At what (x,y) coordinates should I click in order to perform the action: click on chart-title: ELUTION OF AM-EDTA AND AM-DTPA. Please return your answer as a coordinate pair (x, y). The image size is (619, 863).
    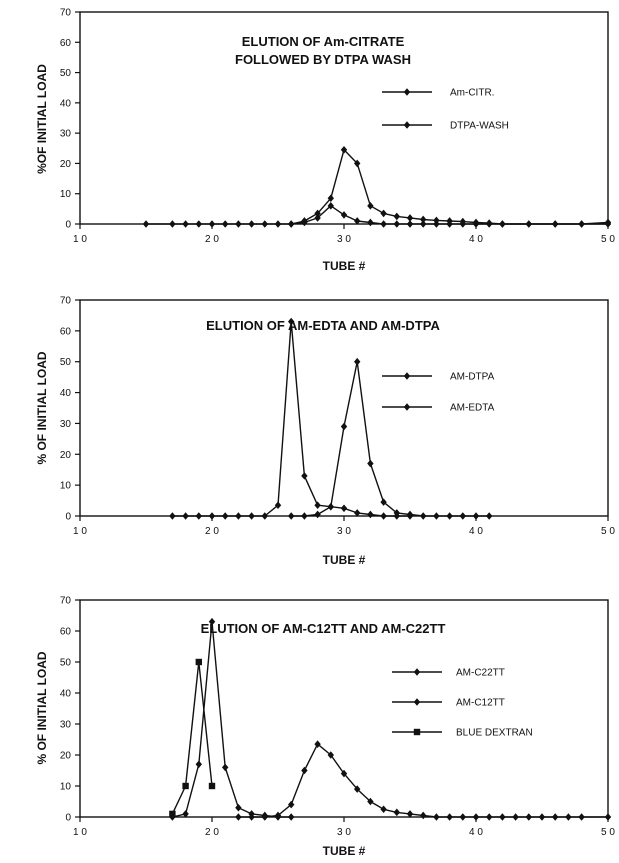
    Looking at the image, I should click on (323, 325).